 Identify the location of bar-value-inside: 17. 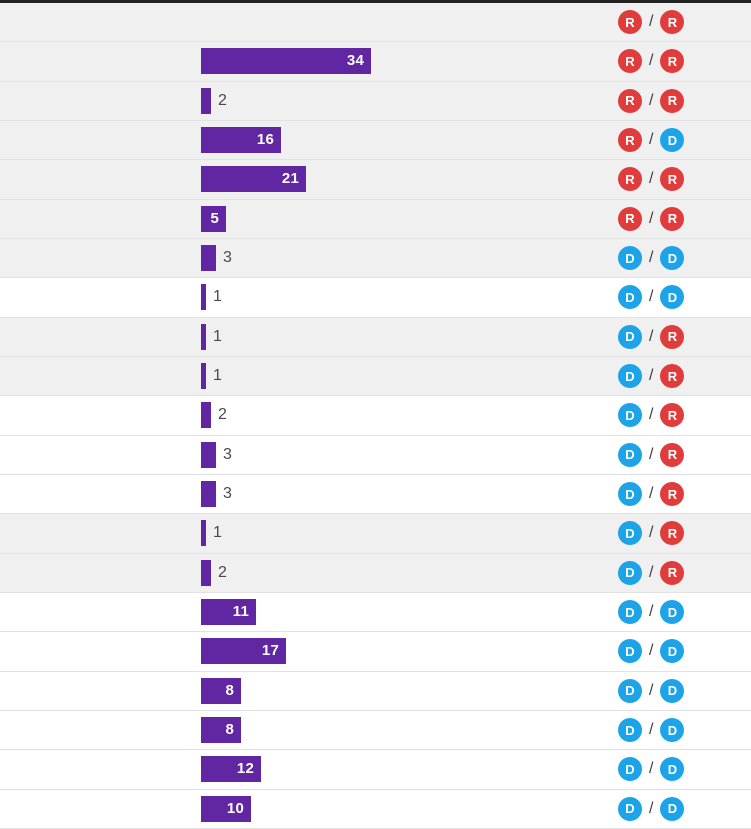
(270, 651).